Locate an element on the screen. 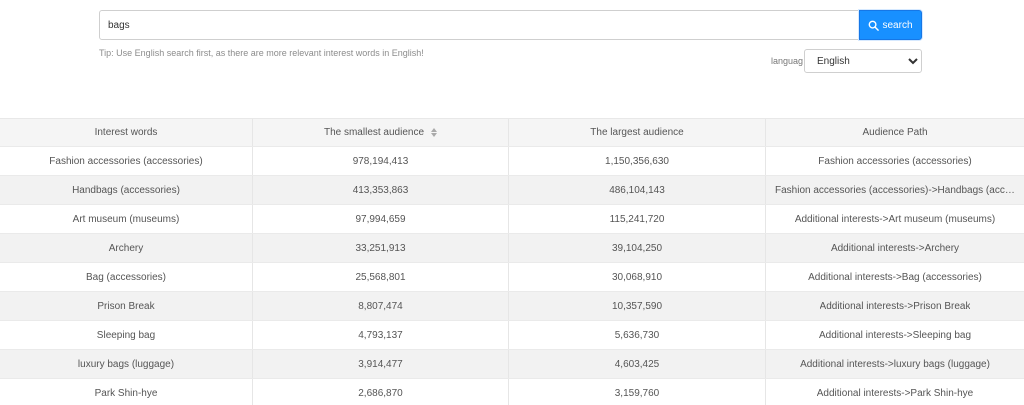 The image size is (1024, 405). audience-path-text: Additional interests->Prison Break is located at coordinates (895, 306).